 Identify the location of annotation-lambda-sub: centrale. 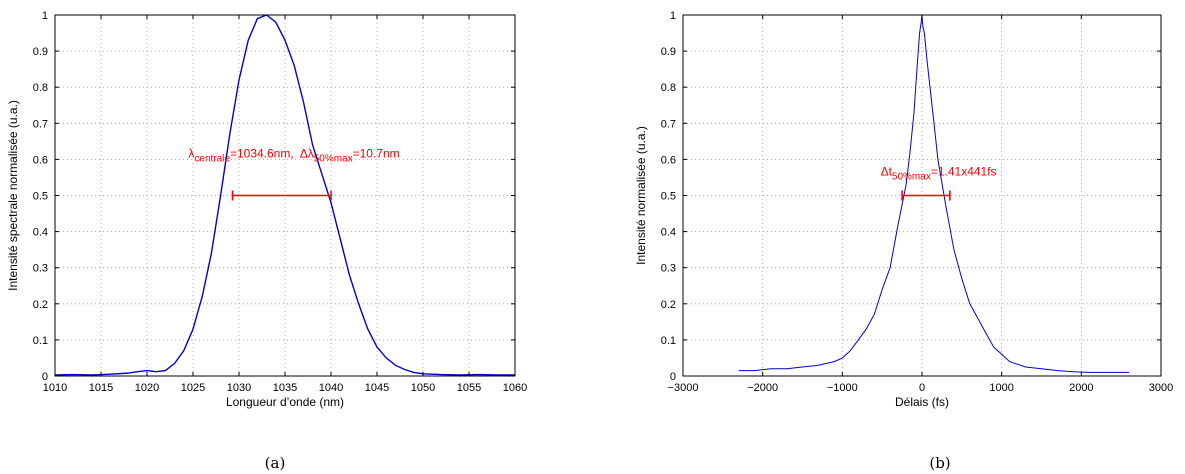
(212, 159).